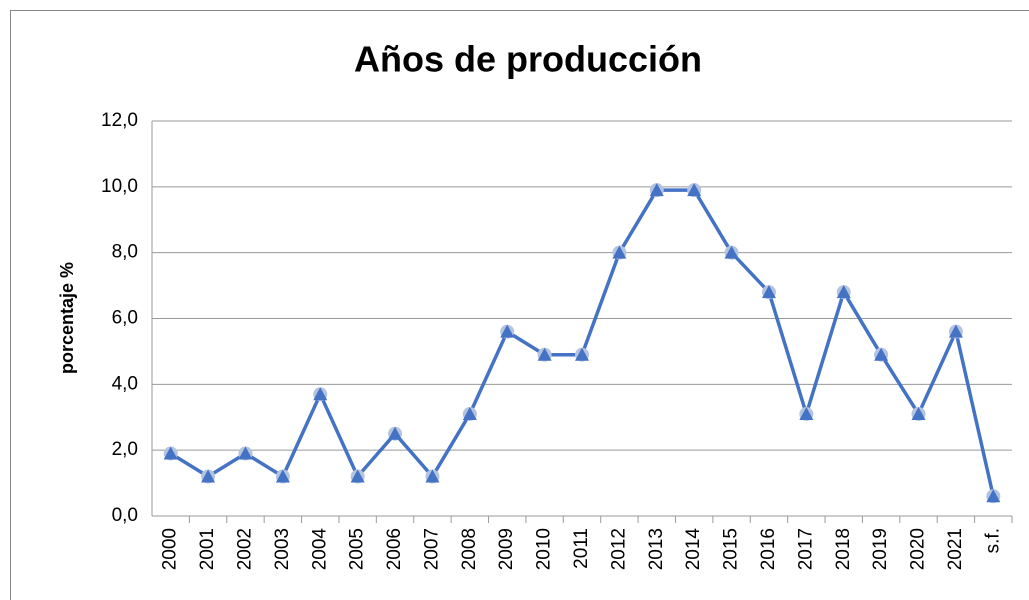  I want to click on x-tick-label: 2006, so click(394, 549).